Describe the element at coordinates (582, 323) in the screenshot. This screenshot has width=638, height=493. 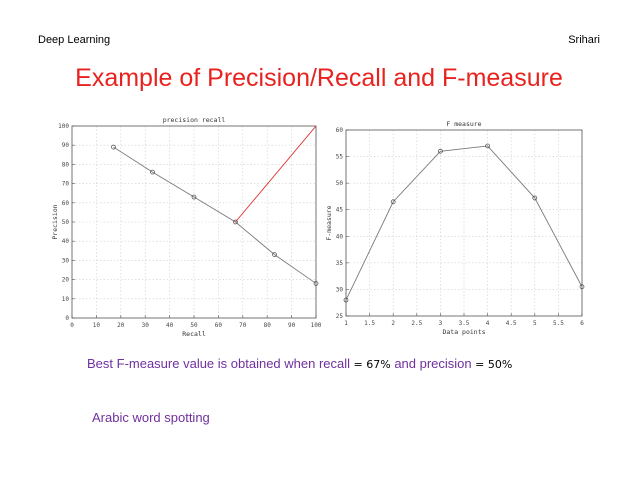
I see `x-tick-label: 6` at that location.